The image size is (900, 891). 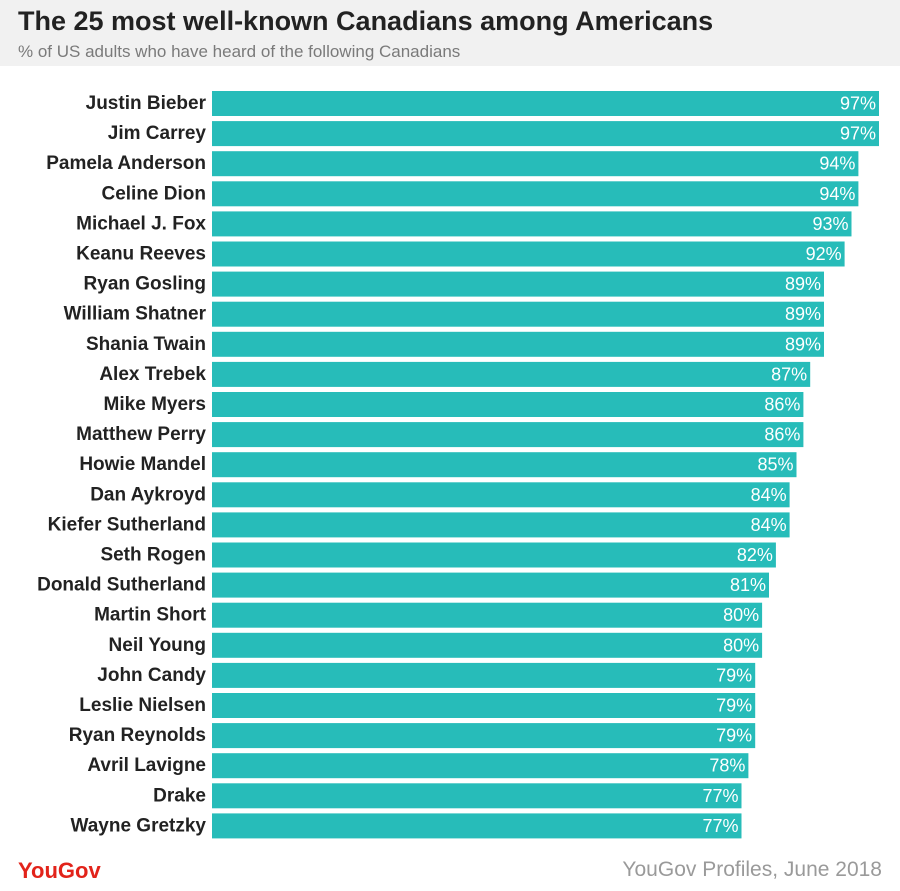 What do you see at coordinates (148, 494) in the screenshot?
I see `category-label: Dan Aykroyd` at bounding box center [148, 494].